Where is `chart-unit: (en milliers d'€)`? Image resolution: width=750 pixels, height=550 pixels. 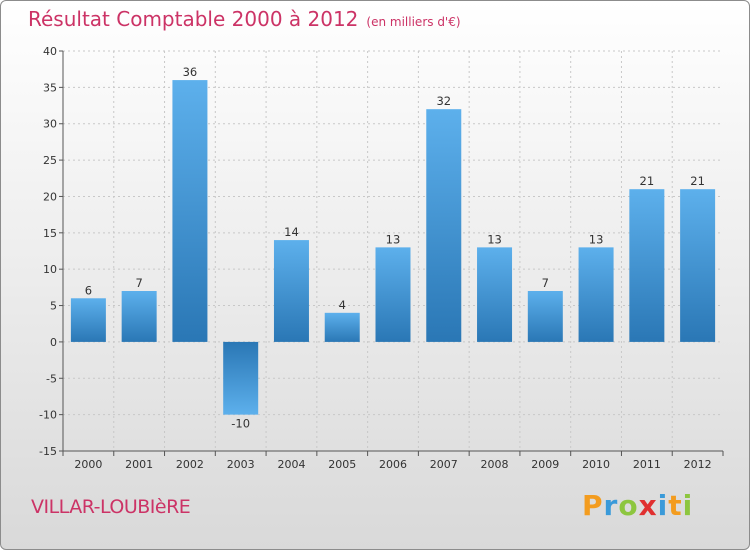 chart-unit: (en milliers d'€) is located at coordinates (413, 22).